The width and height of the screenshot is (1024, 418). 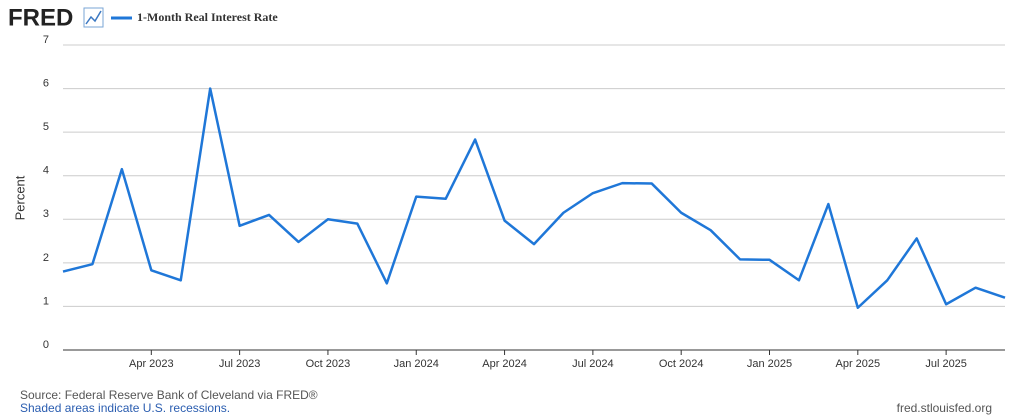 I want to click on x-tick-label: Jul 2024, so click(x=593, y=364).